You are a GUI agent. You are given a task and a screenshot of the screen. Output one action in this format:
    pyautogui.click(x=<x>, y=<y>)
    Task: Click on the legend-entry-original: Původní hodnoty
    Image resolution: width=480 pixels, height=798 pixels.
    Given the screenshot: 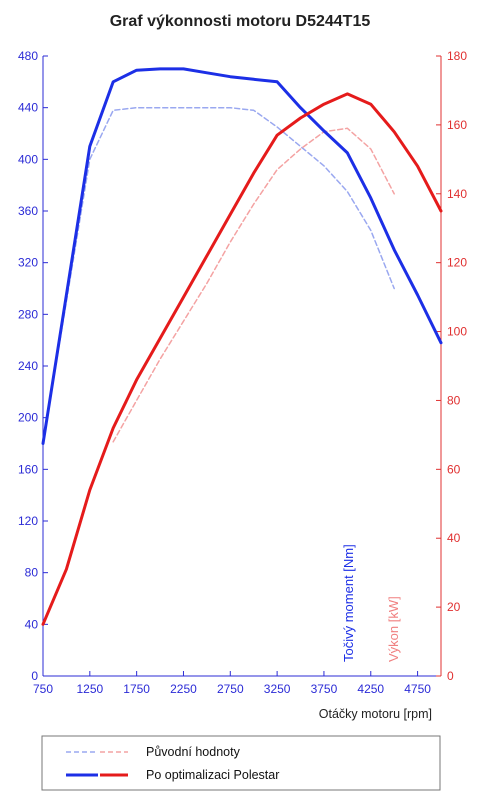 What is the action you would take?
    pyautogui.click(x=153, y=752)
    